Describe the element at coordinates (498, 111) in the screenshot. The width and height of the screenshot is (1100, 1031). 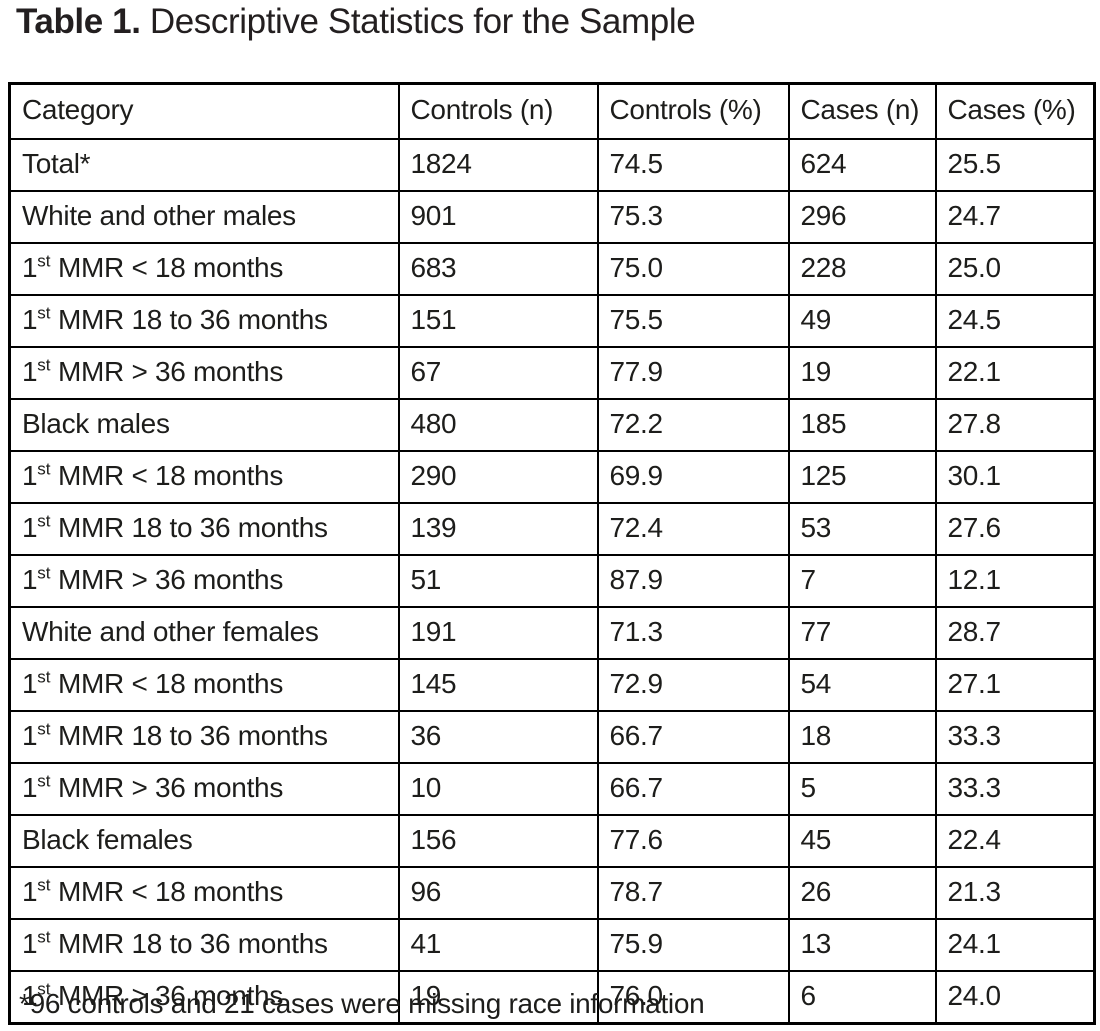
I see `column-header-controls-n: Controls (n)` at that location.